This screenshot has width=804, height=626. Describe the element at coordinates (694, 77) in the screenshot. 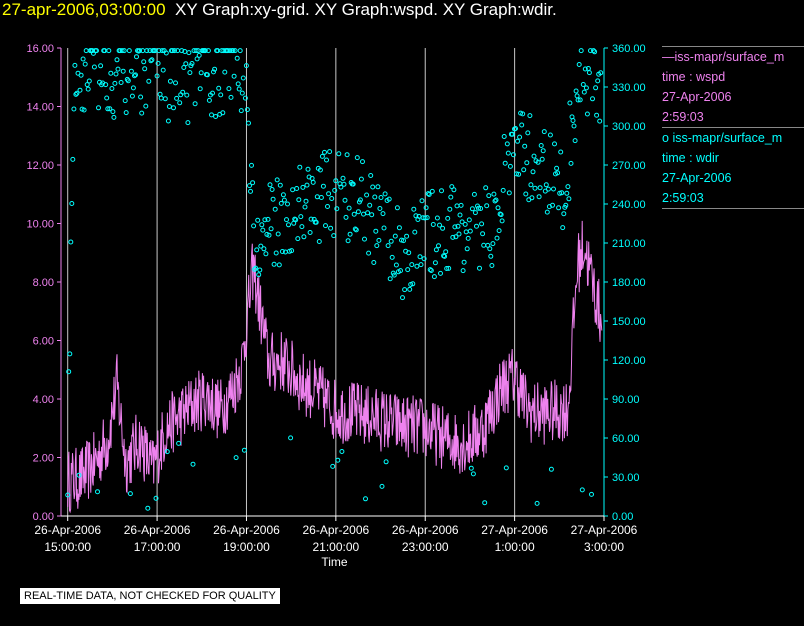

I see `legend-series1-axis: time : wspd` at that location.